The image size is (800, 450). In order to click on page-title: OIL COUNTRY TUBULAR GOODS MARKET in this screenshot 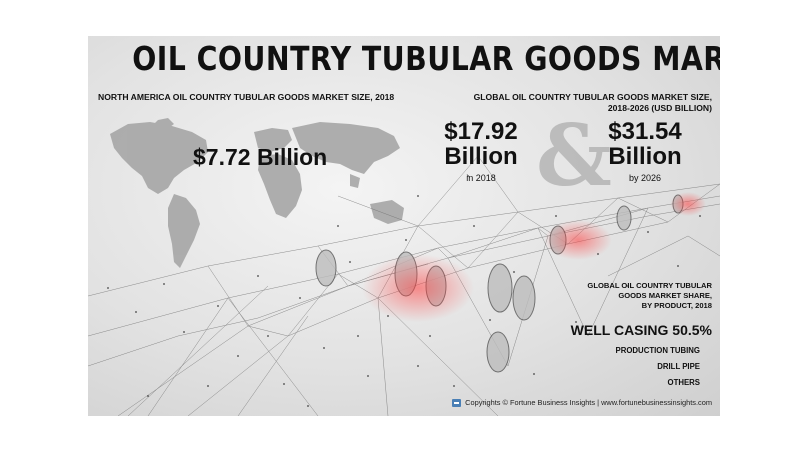, I will do `click(426, 58)`.